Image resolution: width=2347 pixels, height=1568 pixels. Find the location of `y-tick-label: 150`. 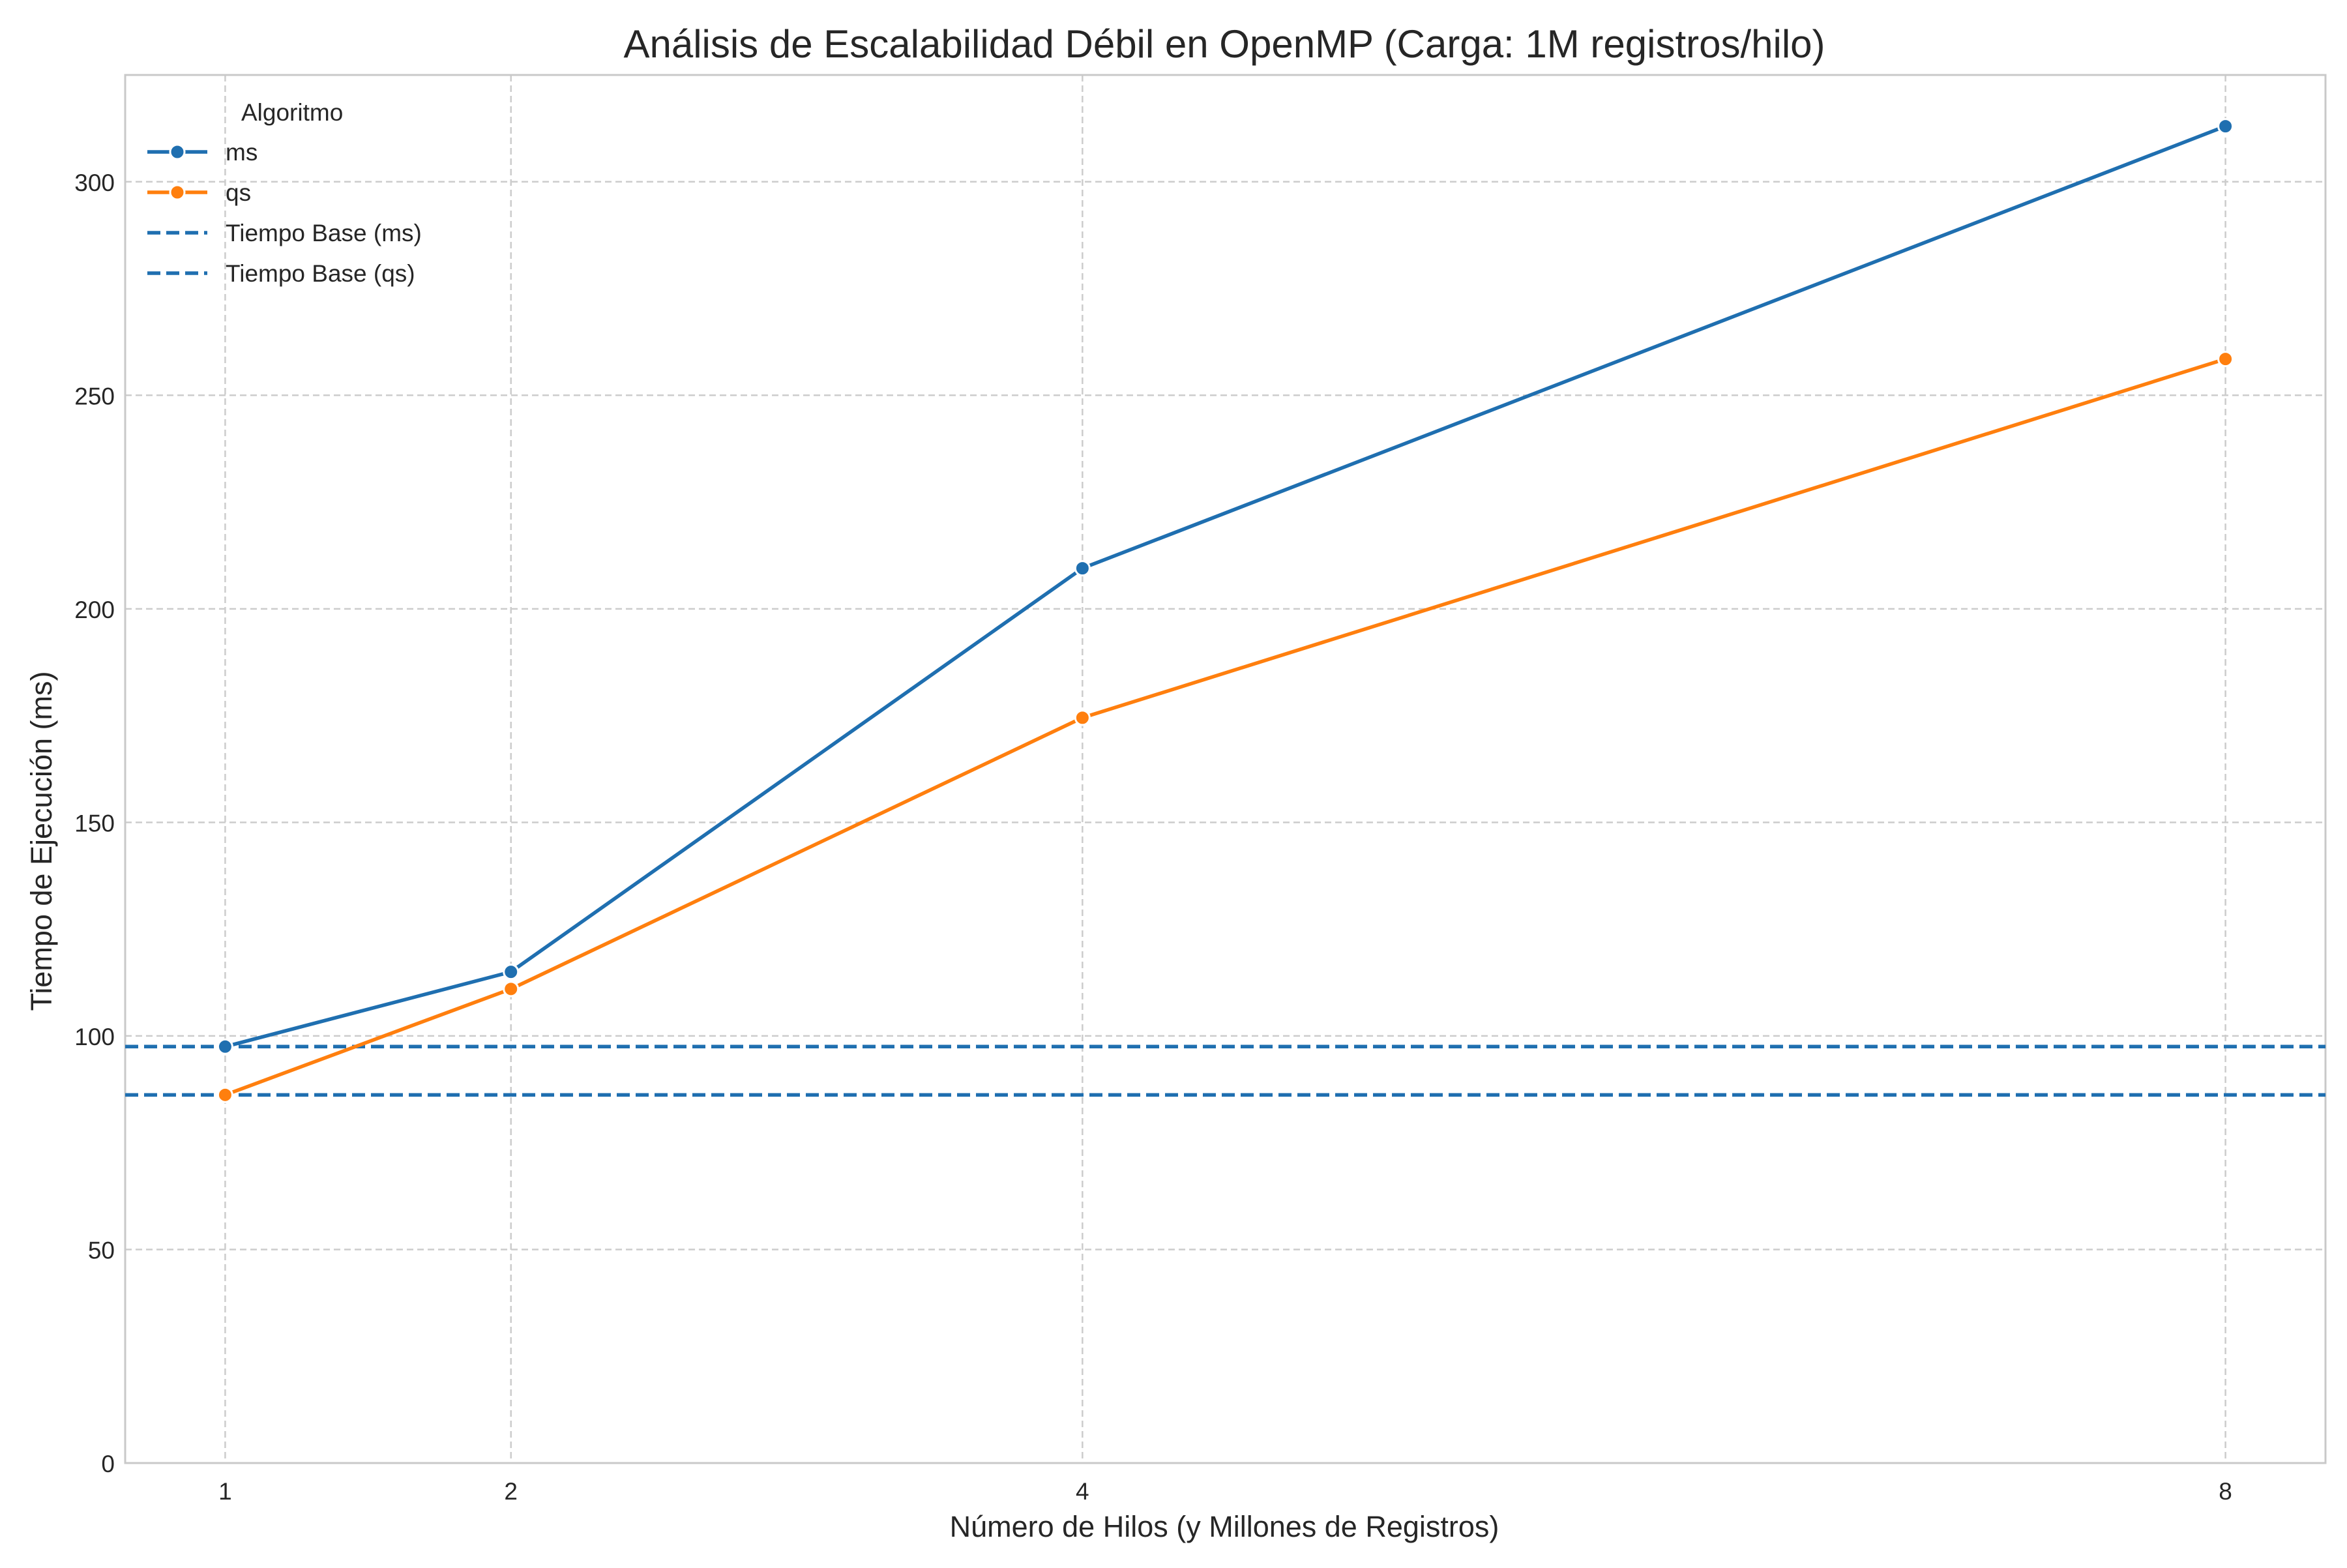

y-tick-label: 150 is located at coordinates (94, 823).